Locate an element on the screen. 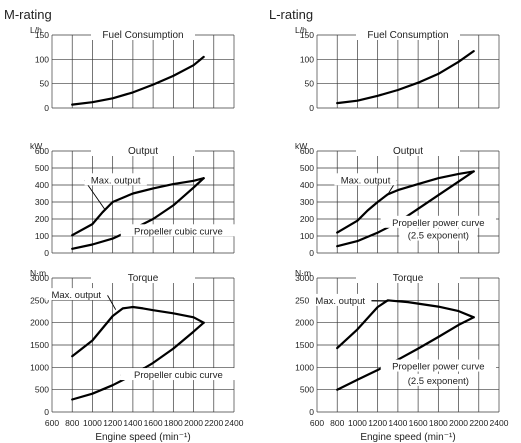 This screenshot has height=443, width=521. x-tick-label: 2400 is located at coordinates (499, 423).